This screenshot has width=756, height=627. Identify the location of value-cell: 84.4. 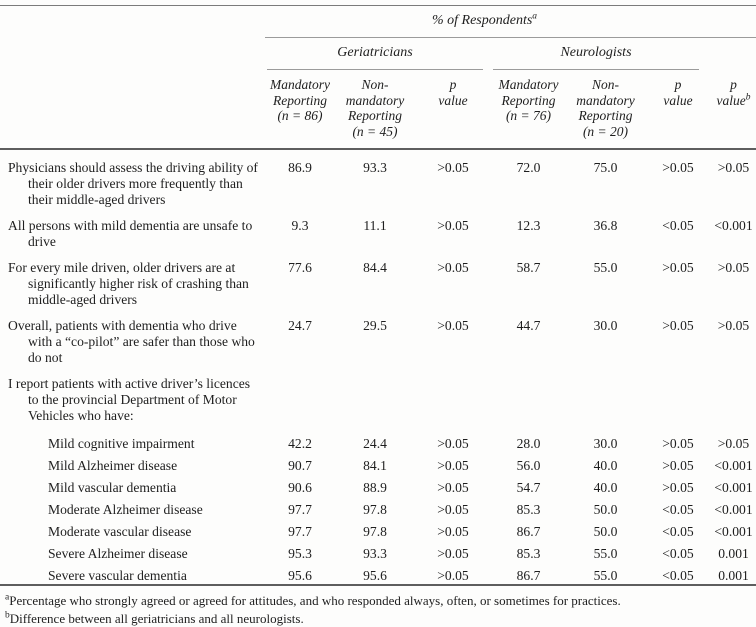
(375, 279).